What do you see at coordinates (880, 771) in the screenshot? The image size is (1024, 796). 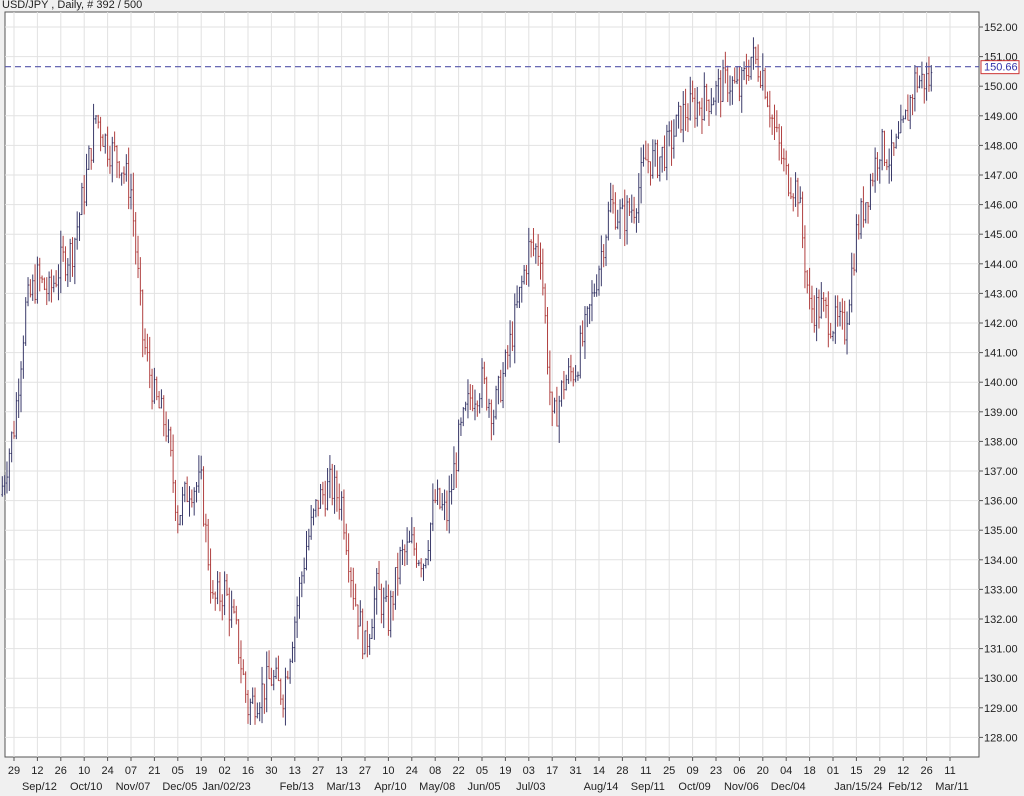 I see `x-tick-label: 29` at bounding box center [880, 771].